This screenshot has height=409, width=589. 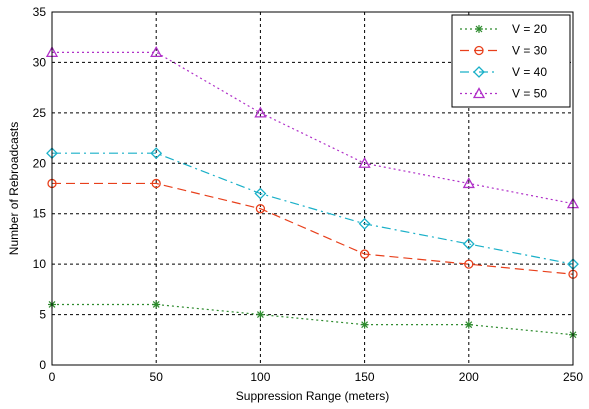 I want to click on x-tick-label: 50, so click(x=157, y=377).